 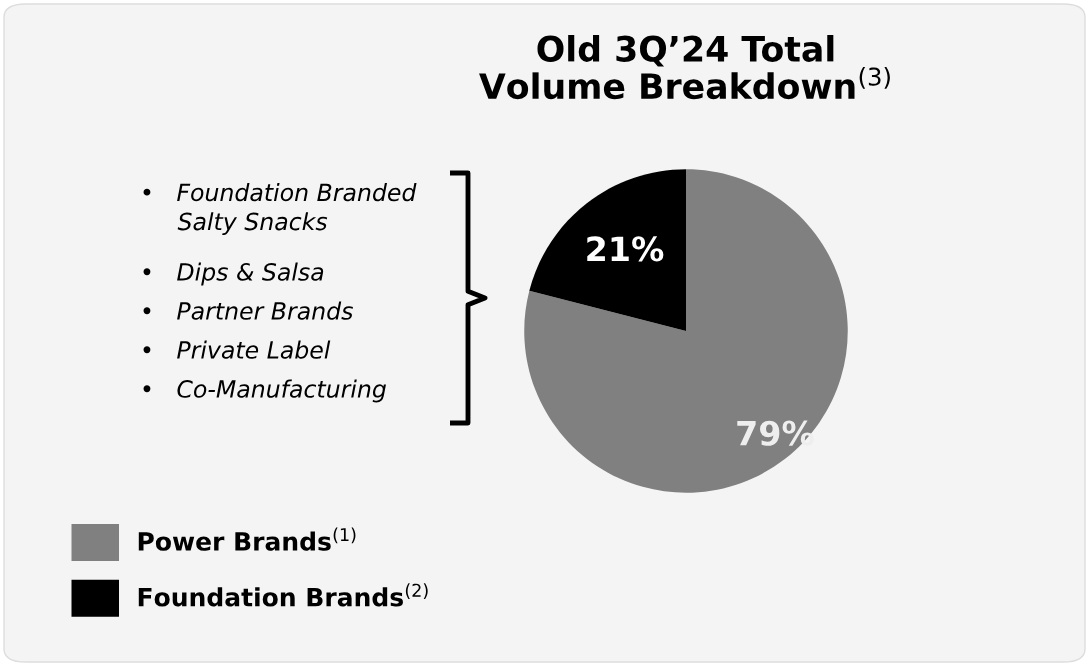 I want to click on text: • Private Label, so click(x=237, y=349).